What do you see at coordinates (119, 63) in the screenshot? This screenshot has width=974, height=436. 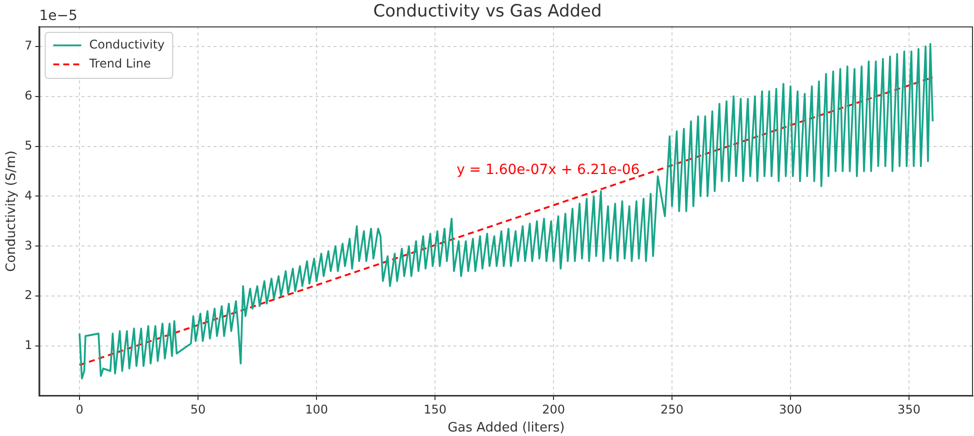 I see `legend-label: Trend Line` at bounding box center [119, 63].